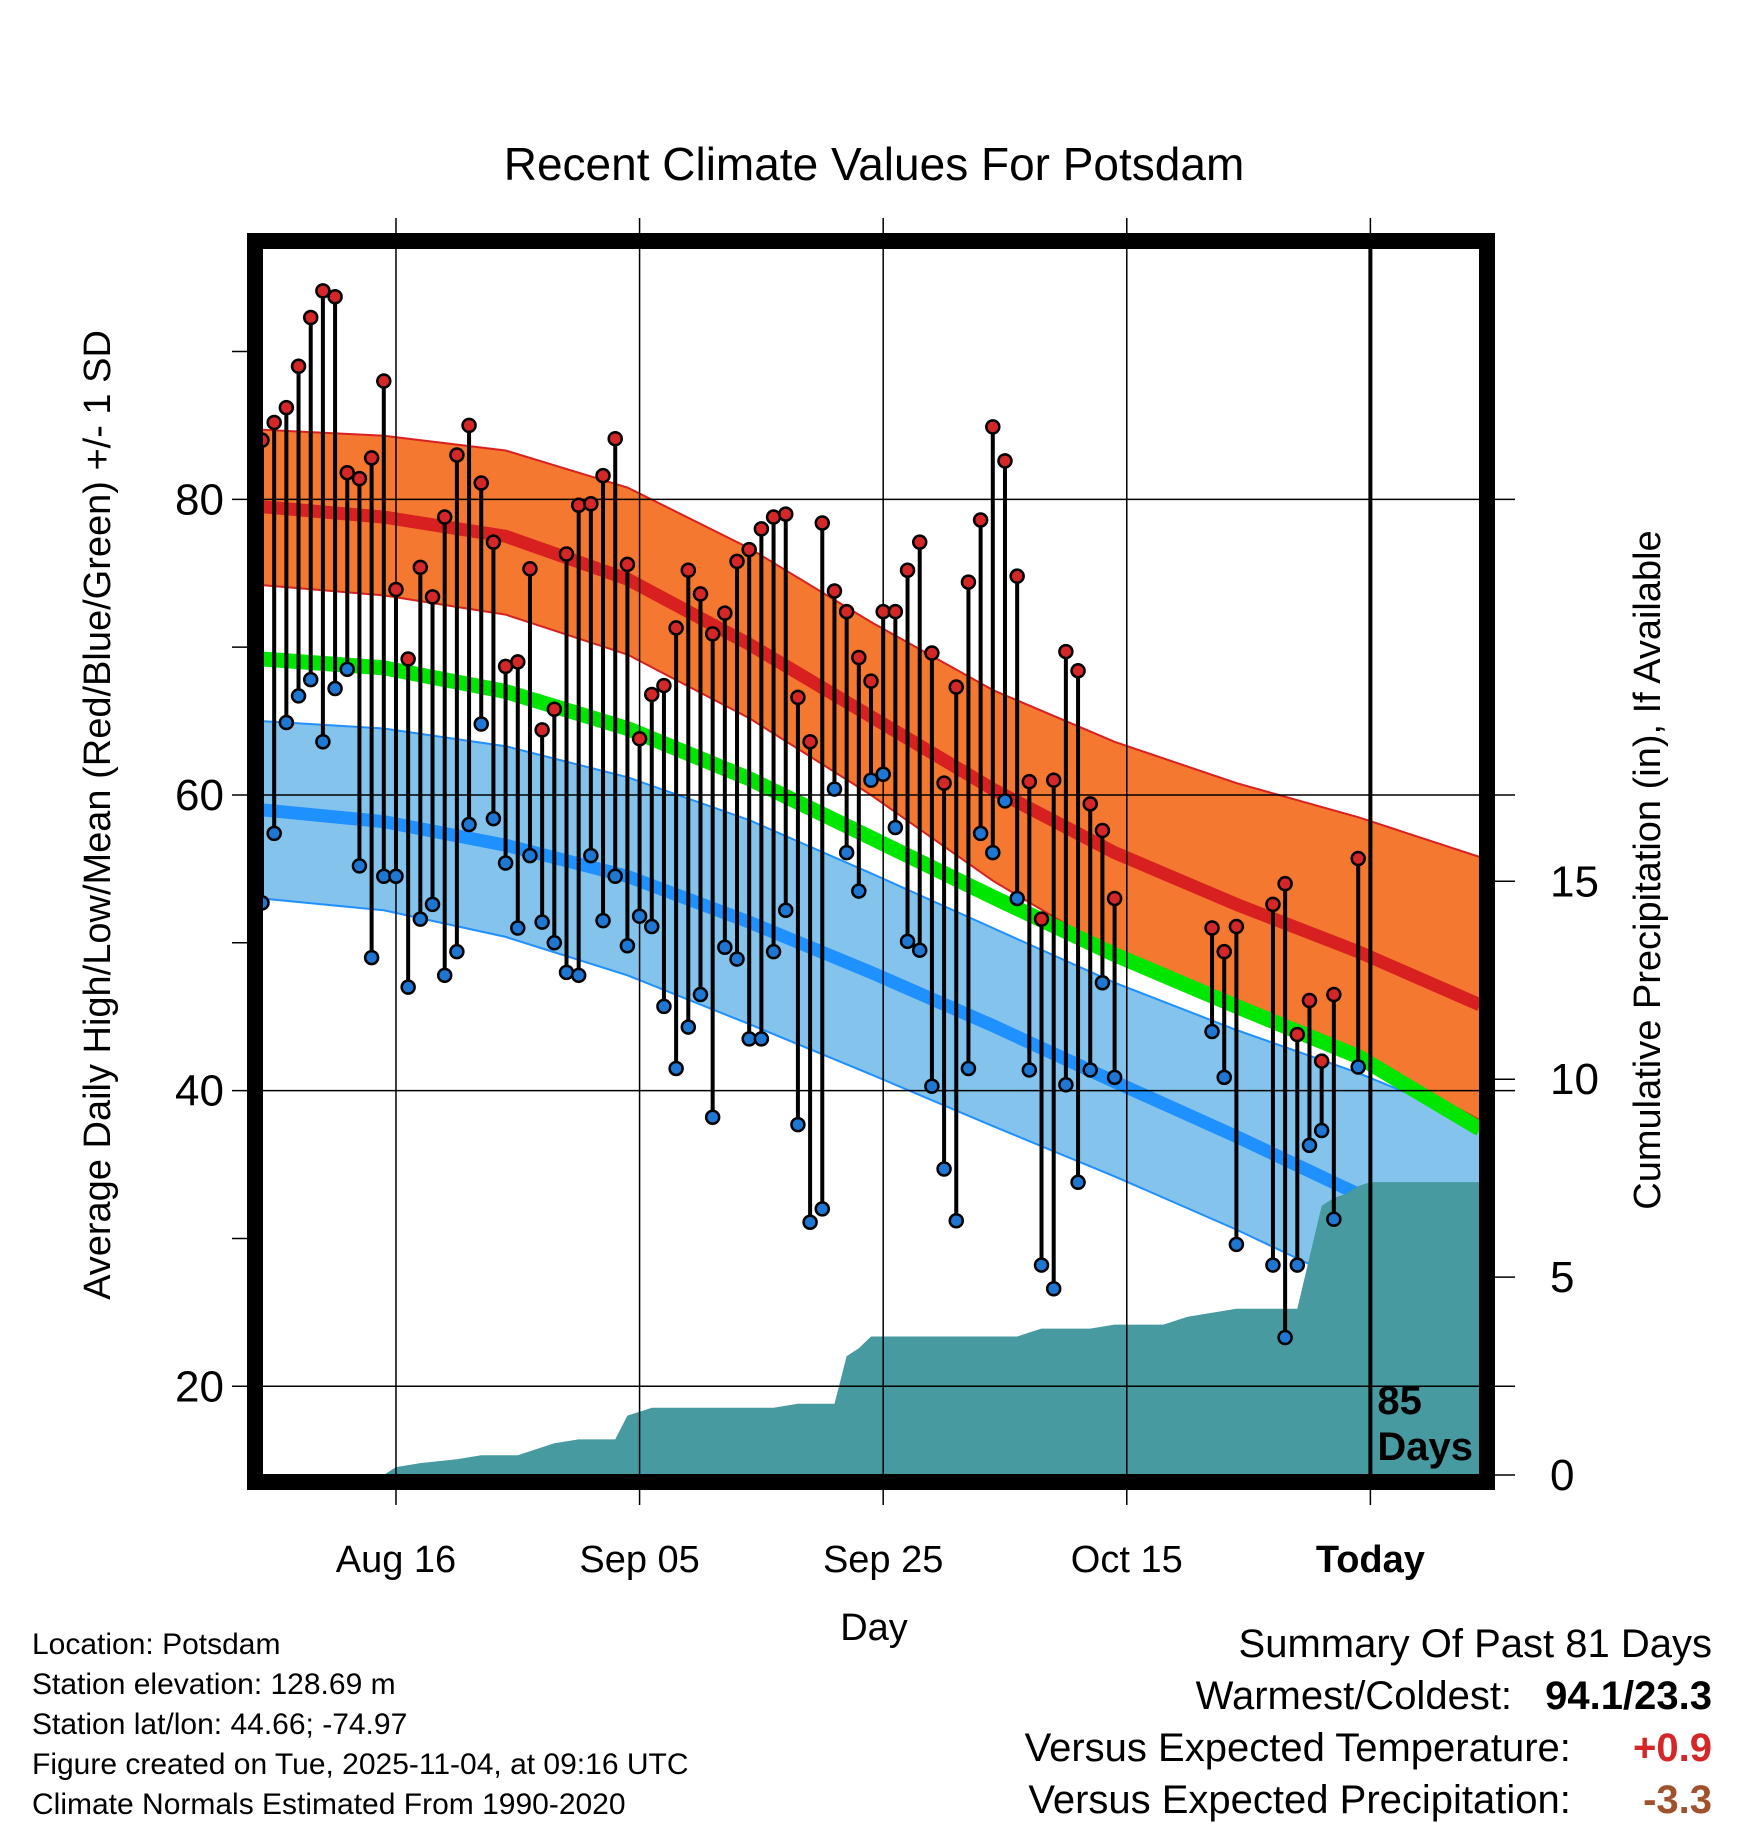 The height and width of the screenshot is (1828, 1748). Describe the element at coordinates (214, 1684) in the screenshot. I see `info-elevation: Station elevation: 128.69 m` at that location.